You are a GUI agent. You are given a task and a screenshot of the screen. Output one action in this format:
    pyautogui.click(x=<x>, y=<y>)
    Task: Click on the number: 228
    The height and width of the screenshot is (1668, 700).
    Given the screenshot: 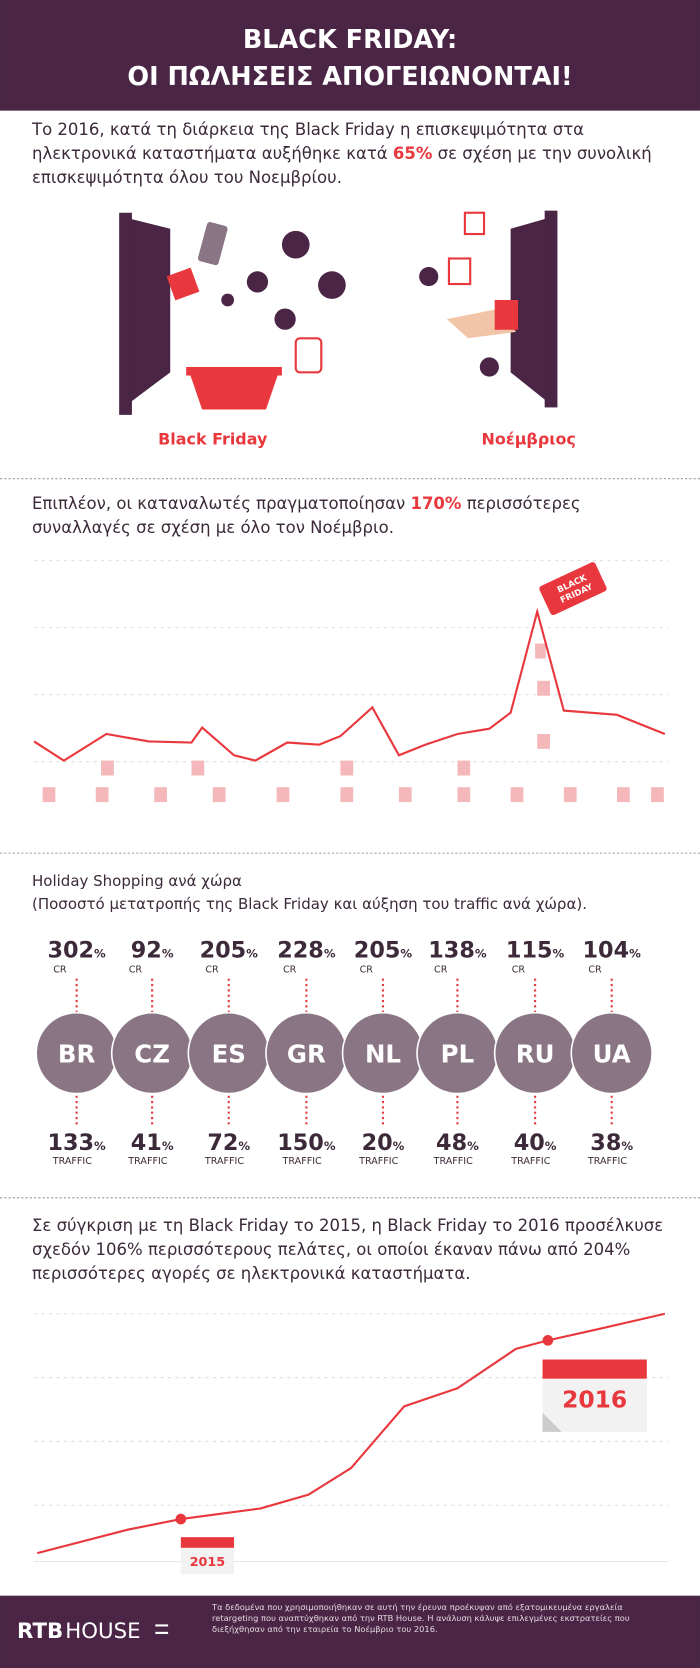 What is the action you would take?
    pyautogui.click(x=300, y=950)
    